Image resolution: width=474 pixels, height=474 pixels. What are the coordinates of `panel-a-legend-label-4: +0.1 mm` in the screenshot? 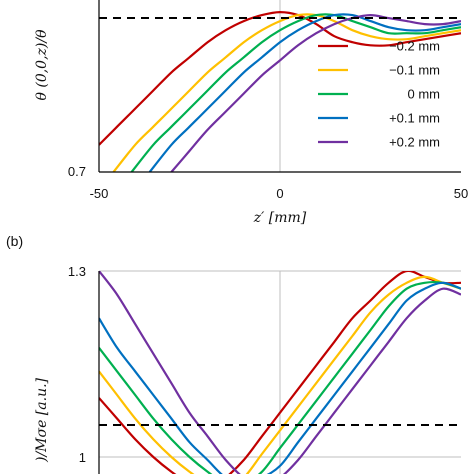 It's located at (414, 118).